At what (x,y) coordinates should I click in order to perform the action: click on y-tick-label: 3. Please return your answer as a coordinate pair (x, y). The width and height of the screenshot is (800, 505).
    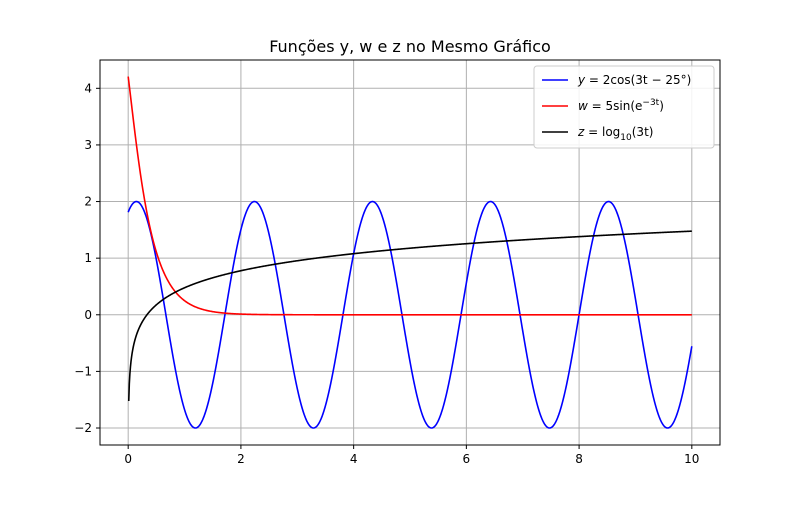
    Looking at the image, I should click on (88, 145).